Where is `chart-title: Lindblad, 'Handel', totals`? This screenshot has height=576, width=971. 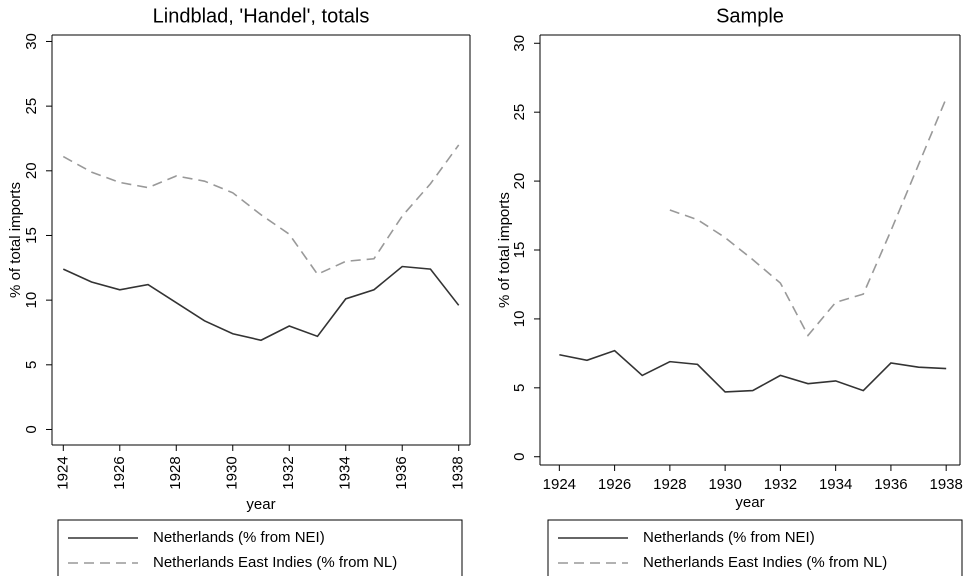 chart-title: Lindblad, 'Handel', totals is located at coordinates (261, 16).